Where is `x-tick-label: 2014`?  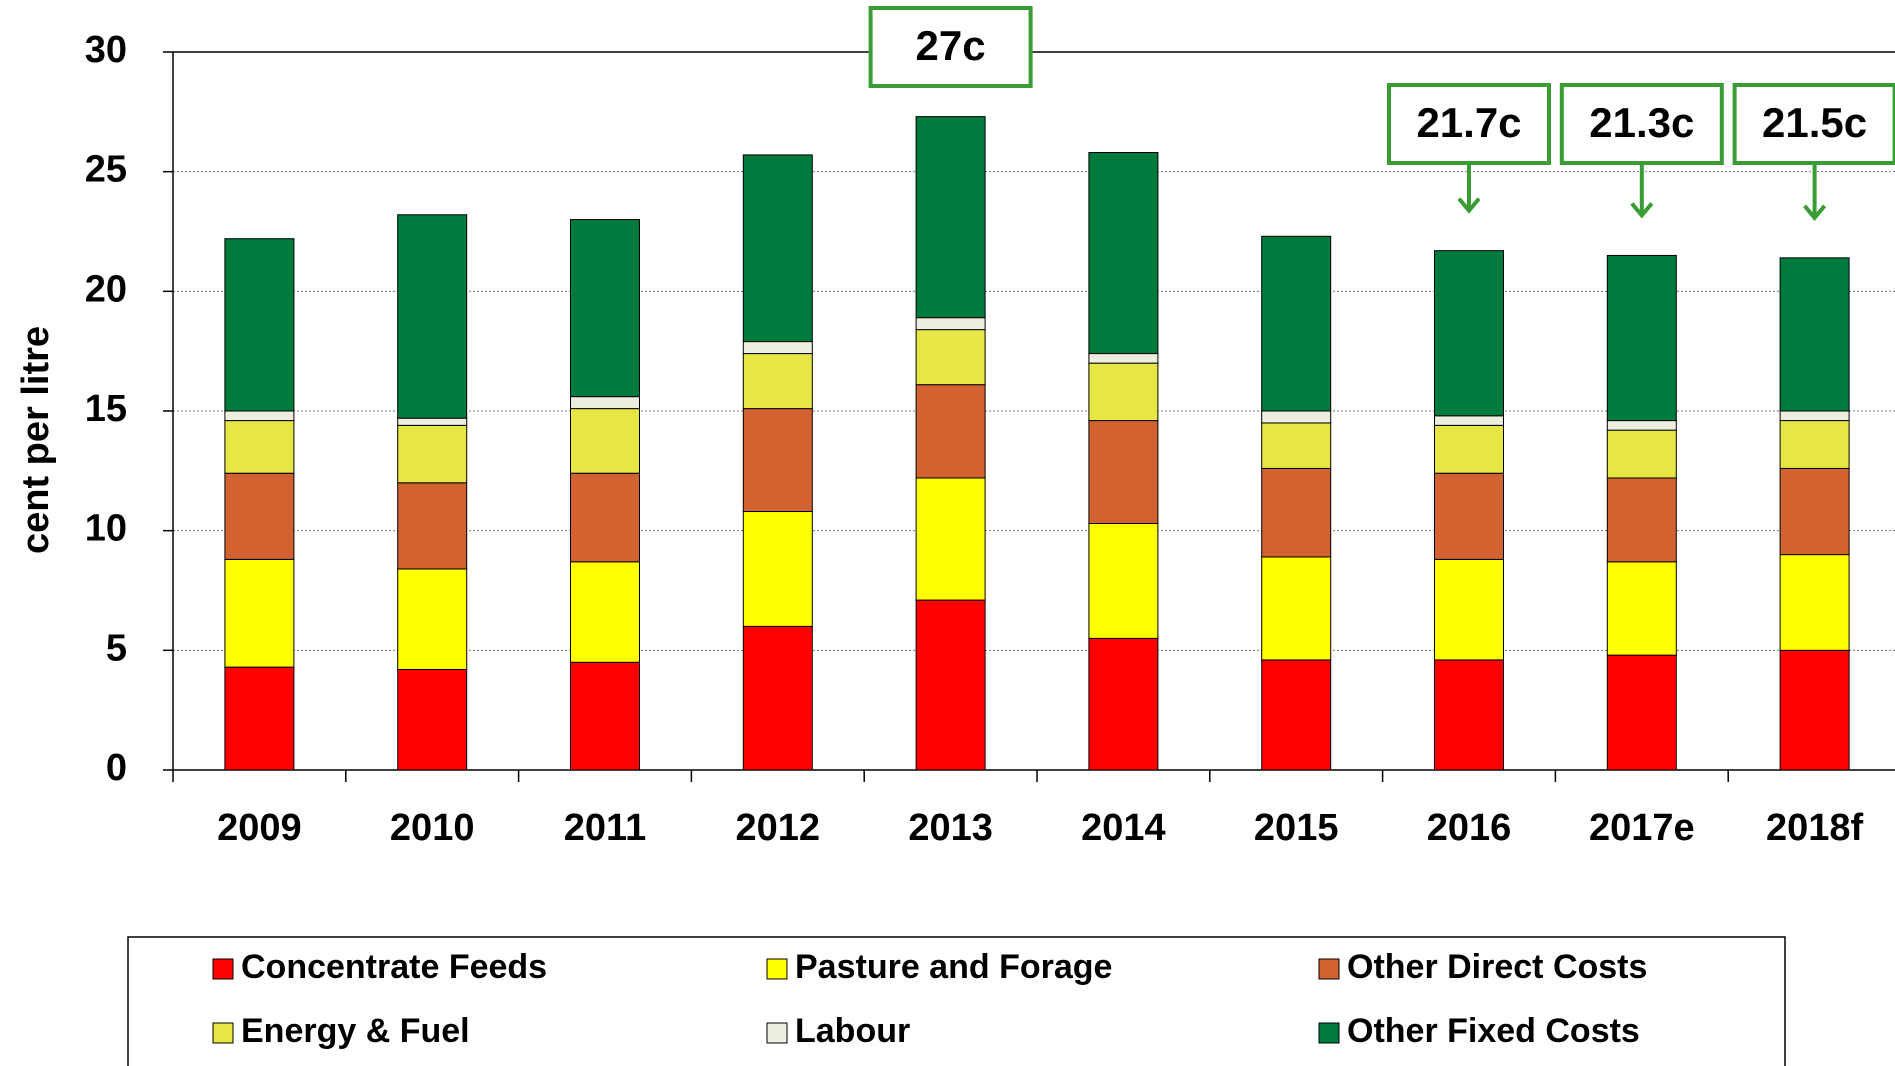 x-tick-label: 2014 is located at coordinates (1123, 828).